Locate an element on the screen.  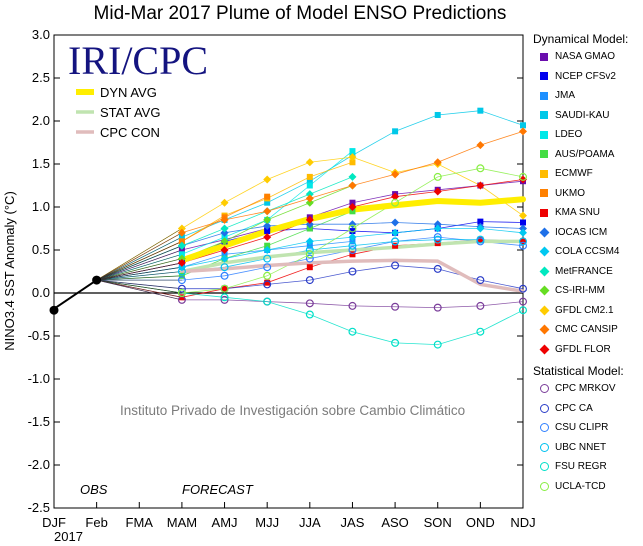
observed-point is located at coordinates (54, 310).